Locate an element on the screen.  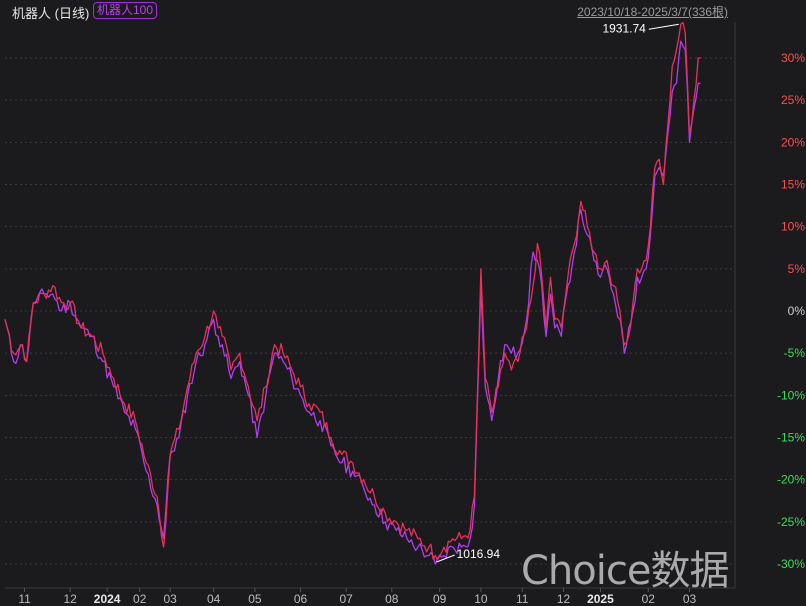
x-tick-label: 07 is located at coordinates (347, 599).